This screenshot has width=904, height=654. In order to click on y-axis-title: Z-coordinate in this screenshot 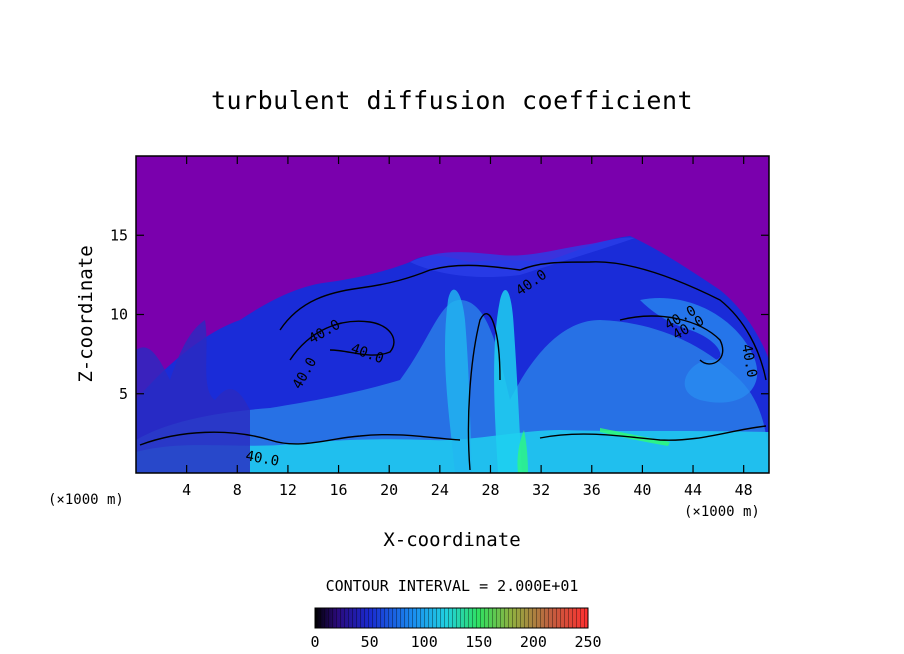, I will do `click(86, 313)`.